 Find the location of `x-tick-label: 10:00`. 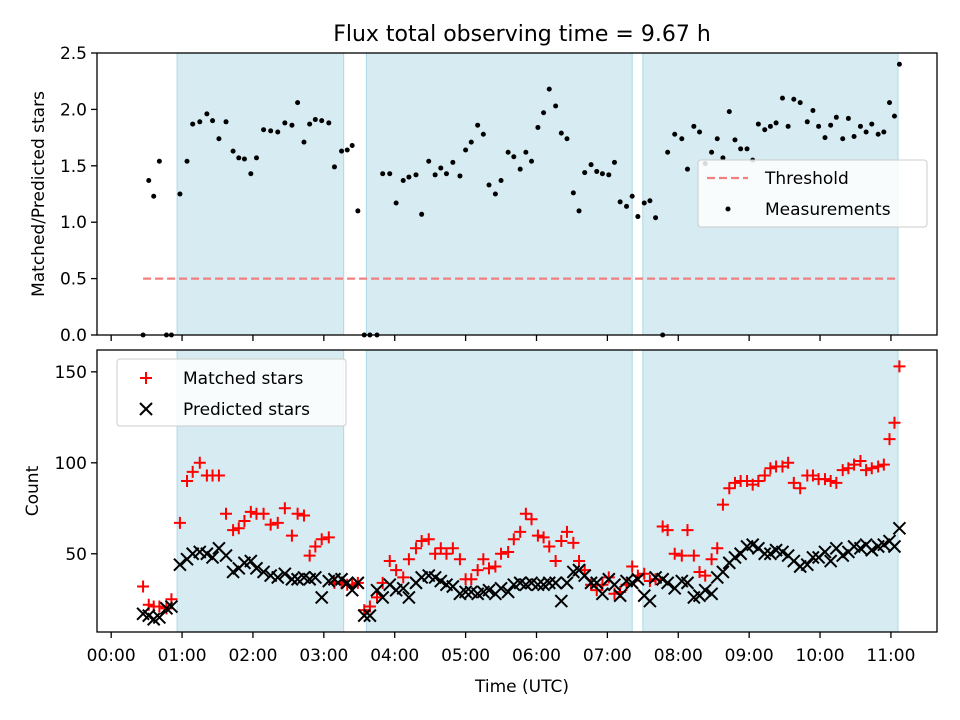

x-tick-label: 10:00 is located at coordinates (820, 656).